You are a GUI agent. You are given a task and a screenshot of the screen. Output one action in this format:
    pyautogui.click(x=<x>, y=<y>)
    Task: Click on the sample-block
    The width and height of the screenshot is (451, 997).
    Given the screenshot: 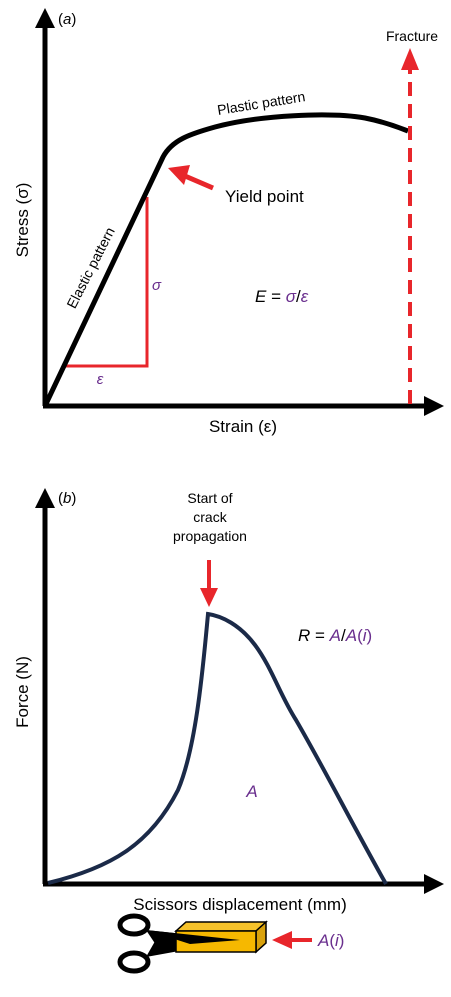 What is the action you would take?
    pyautogui.click(x=207, y=937)
    